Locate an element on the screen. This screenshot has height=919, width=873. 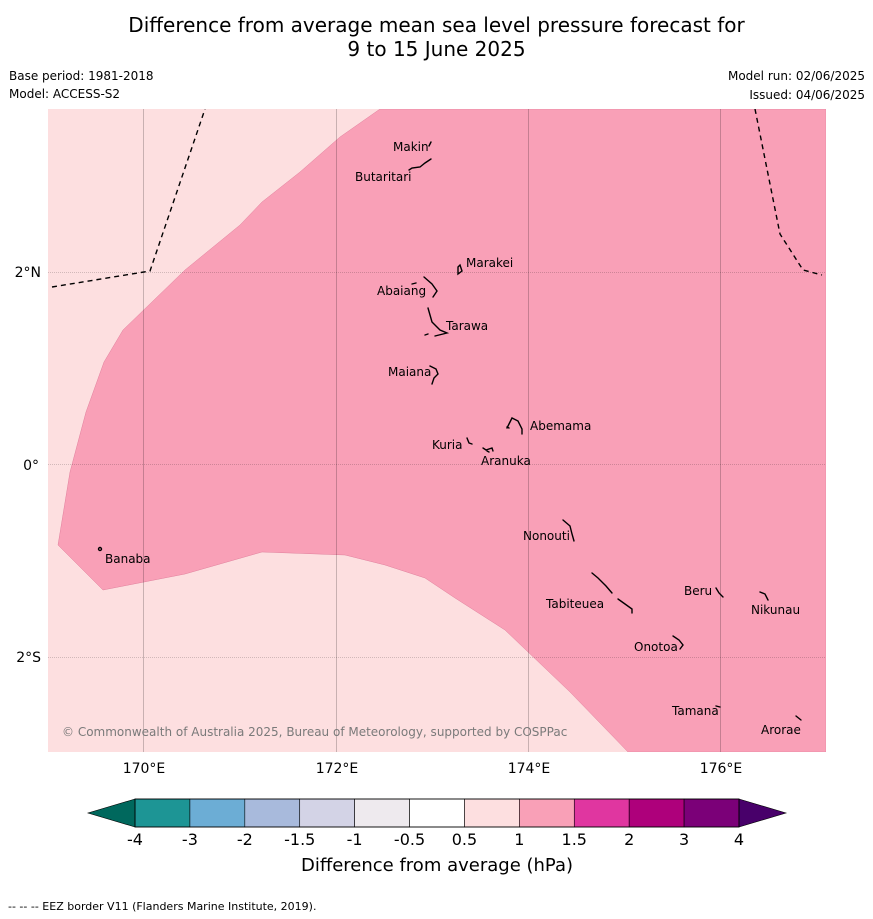
nonouti-outline is located at coordinates (568, 530).